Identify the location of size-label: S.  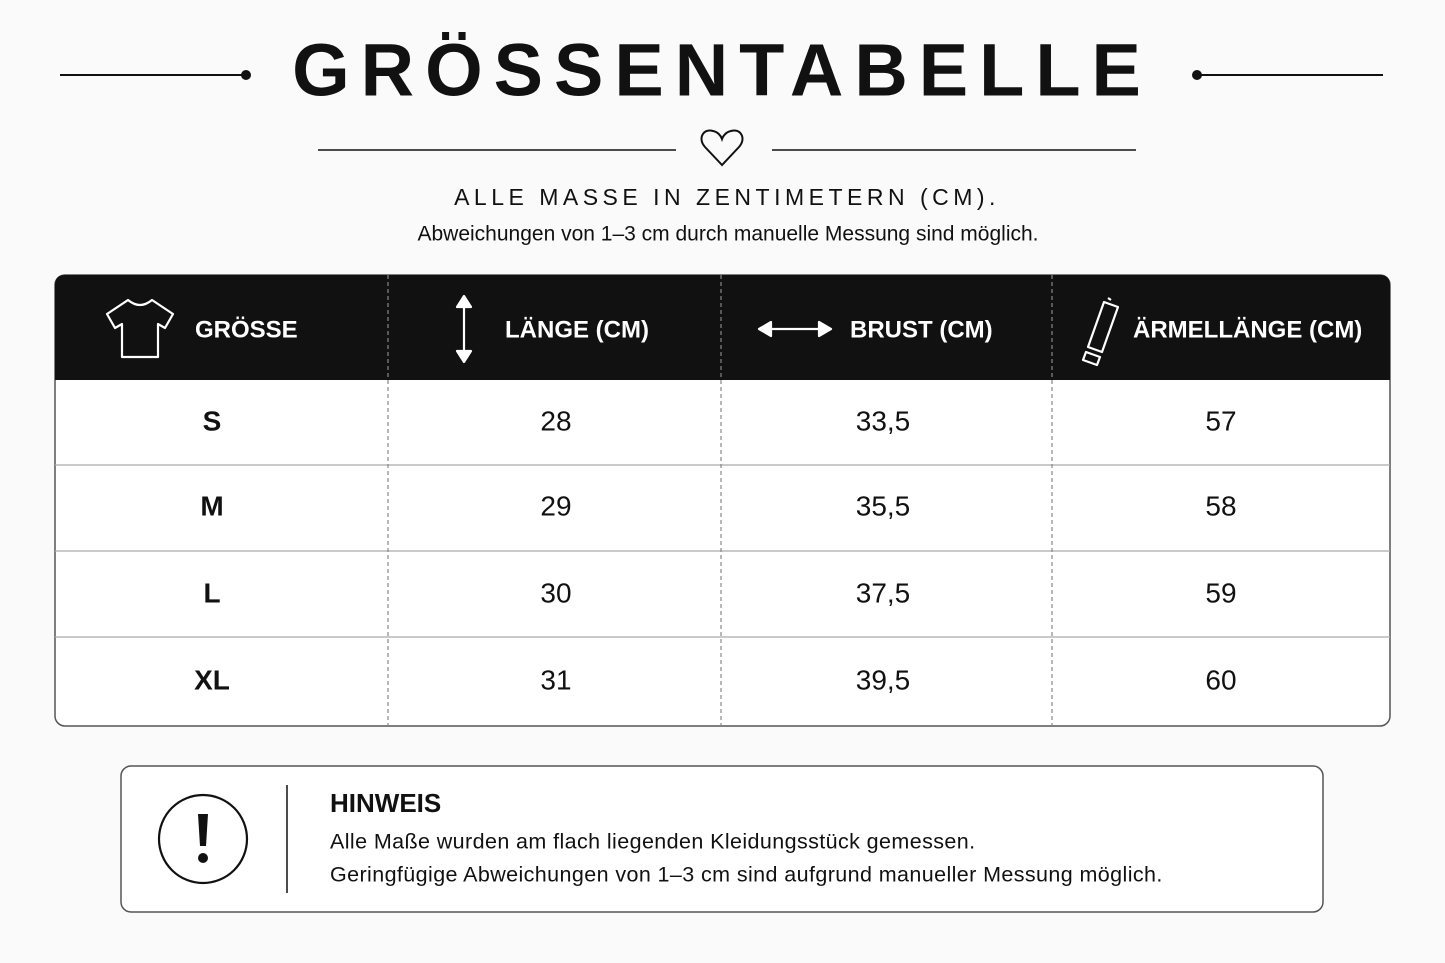
(212, 420).